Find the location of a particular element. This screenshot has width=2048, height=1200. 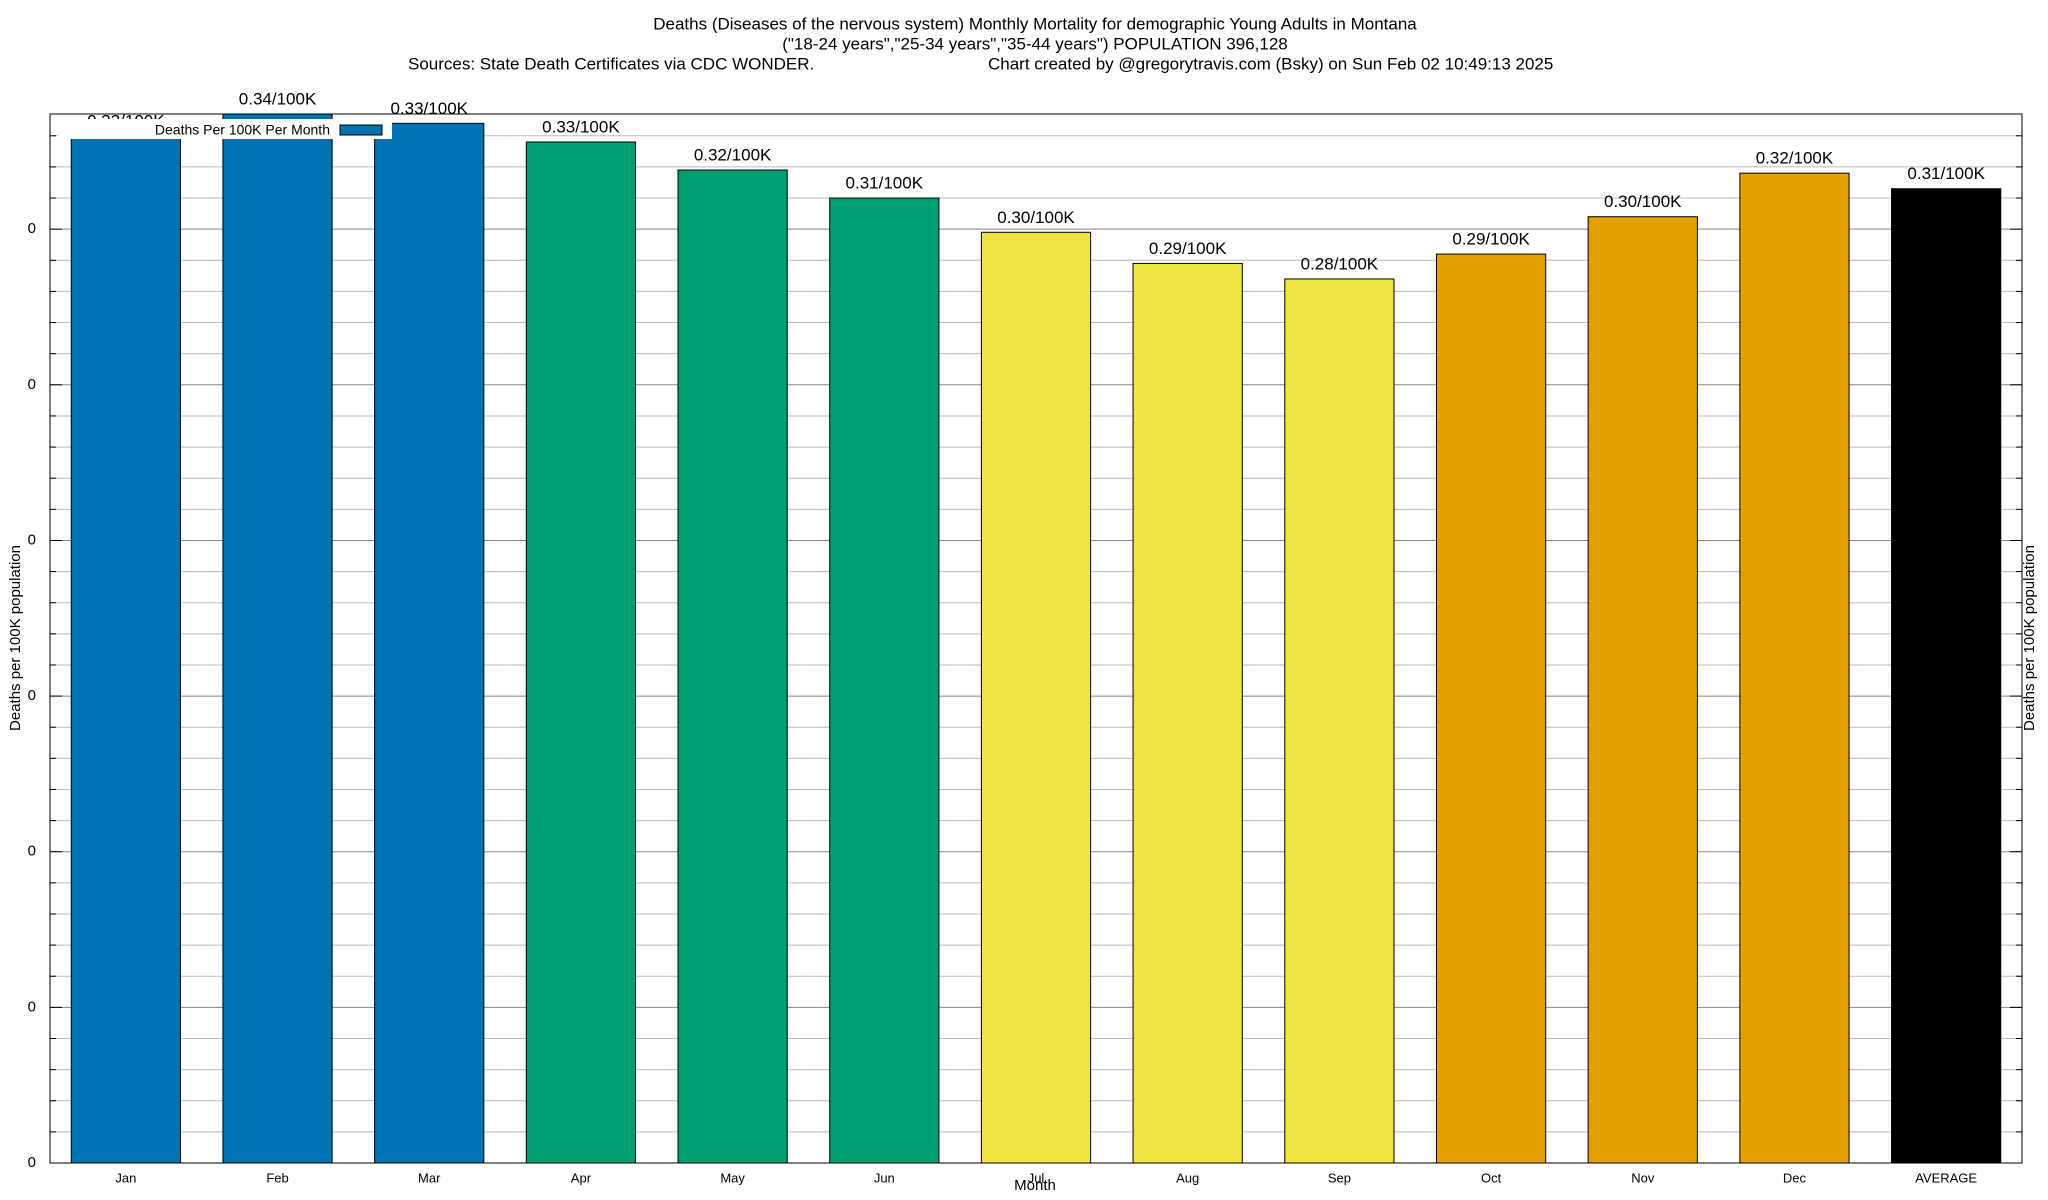

x-tick-label: Mar is located at coordinates (429, 1177).